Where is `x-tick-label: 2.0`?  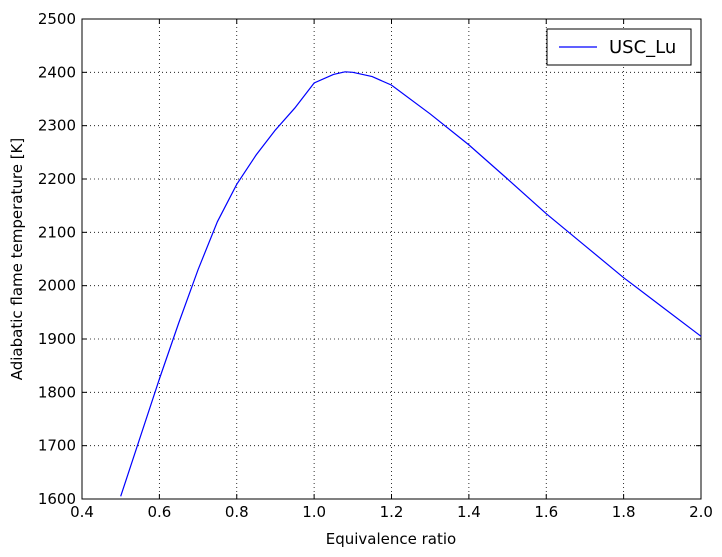 x-tick-label: 2.0 is located at coordinates (701, 512).